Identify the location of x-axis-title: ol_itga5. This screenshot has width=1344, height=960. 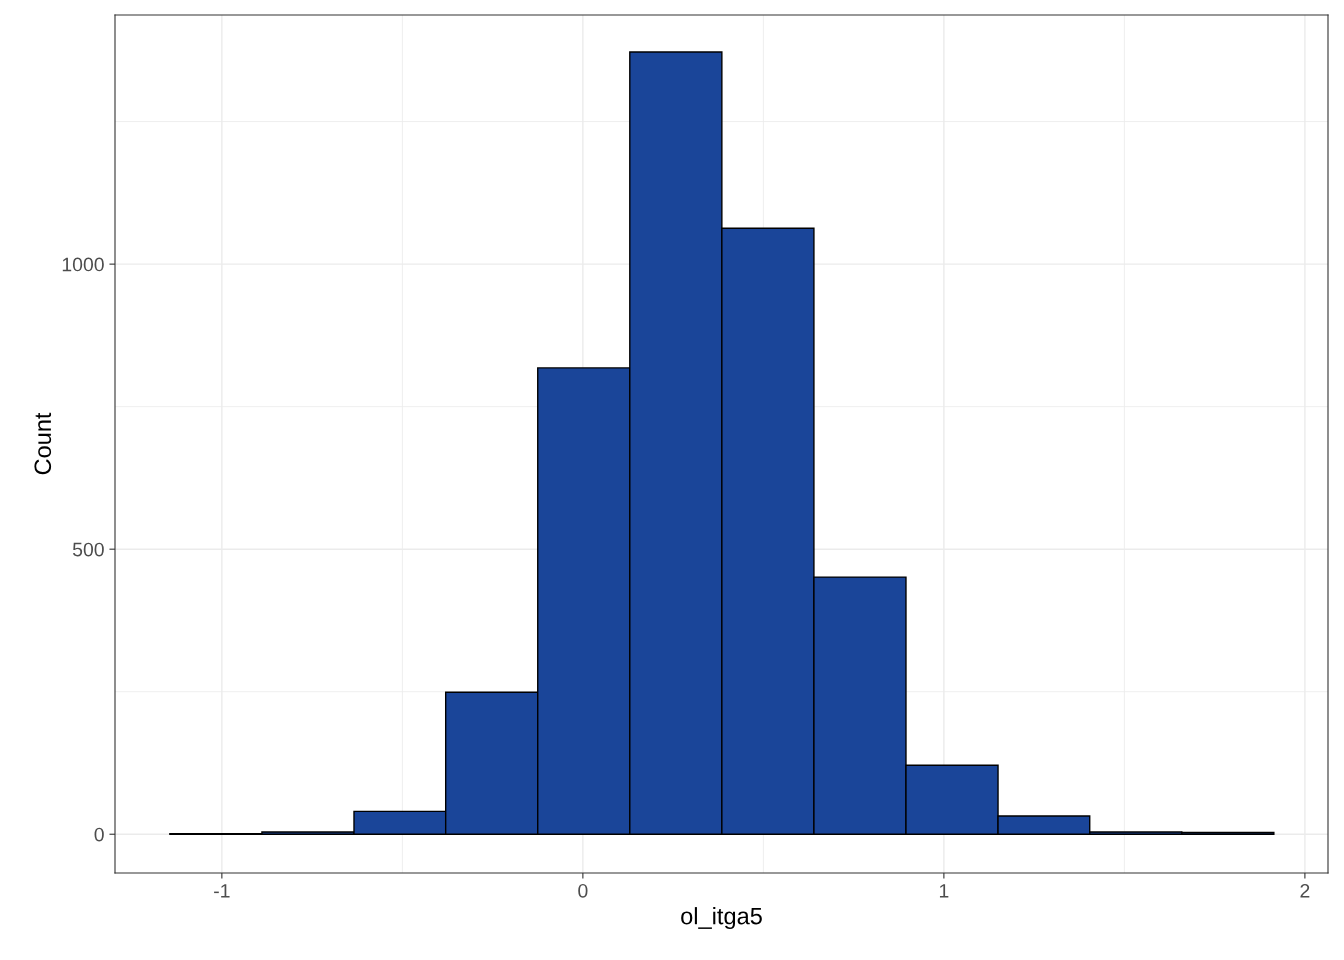
(721, 918).